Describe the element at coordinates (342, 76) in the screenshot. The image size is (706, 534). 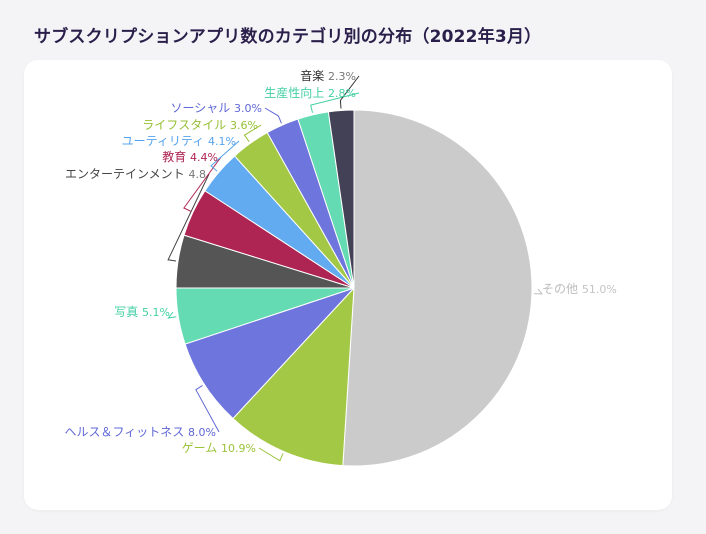
I see `slice-value-text: 2.3%` at that location.